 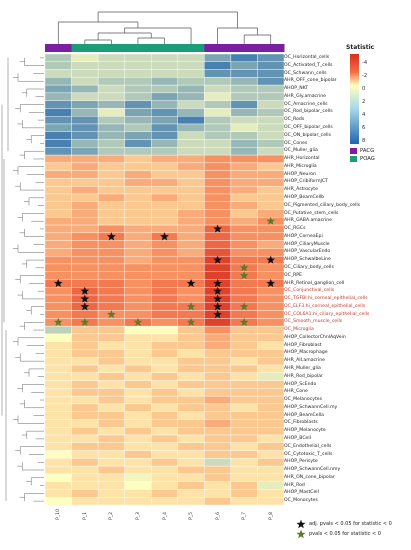 What do you see at coordinates (314, 283) in the screenshot?
I see `row-label: AHR_Retinal_ganglion_cell` at bounding box center [314, 283].